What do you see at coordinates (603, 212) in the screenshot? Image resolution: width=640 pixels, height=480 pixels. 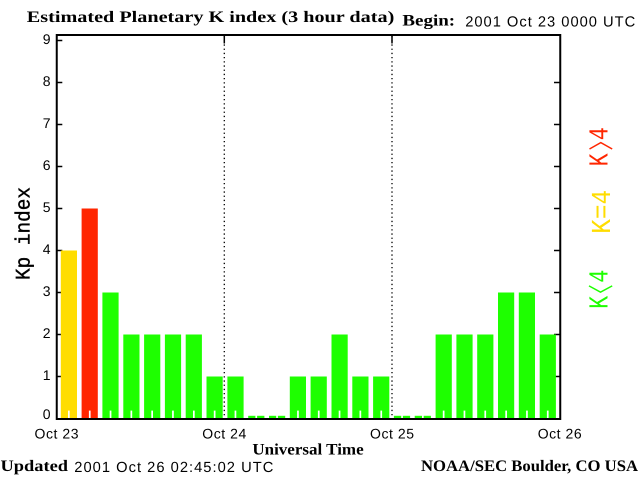 I see `svg-text: K=4` at bounding box center [603, 212].